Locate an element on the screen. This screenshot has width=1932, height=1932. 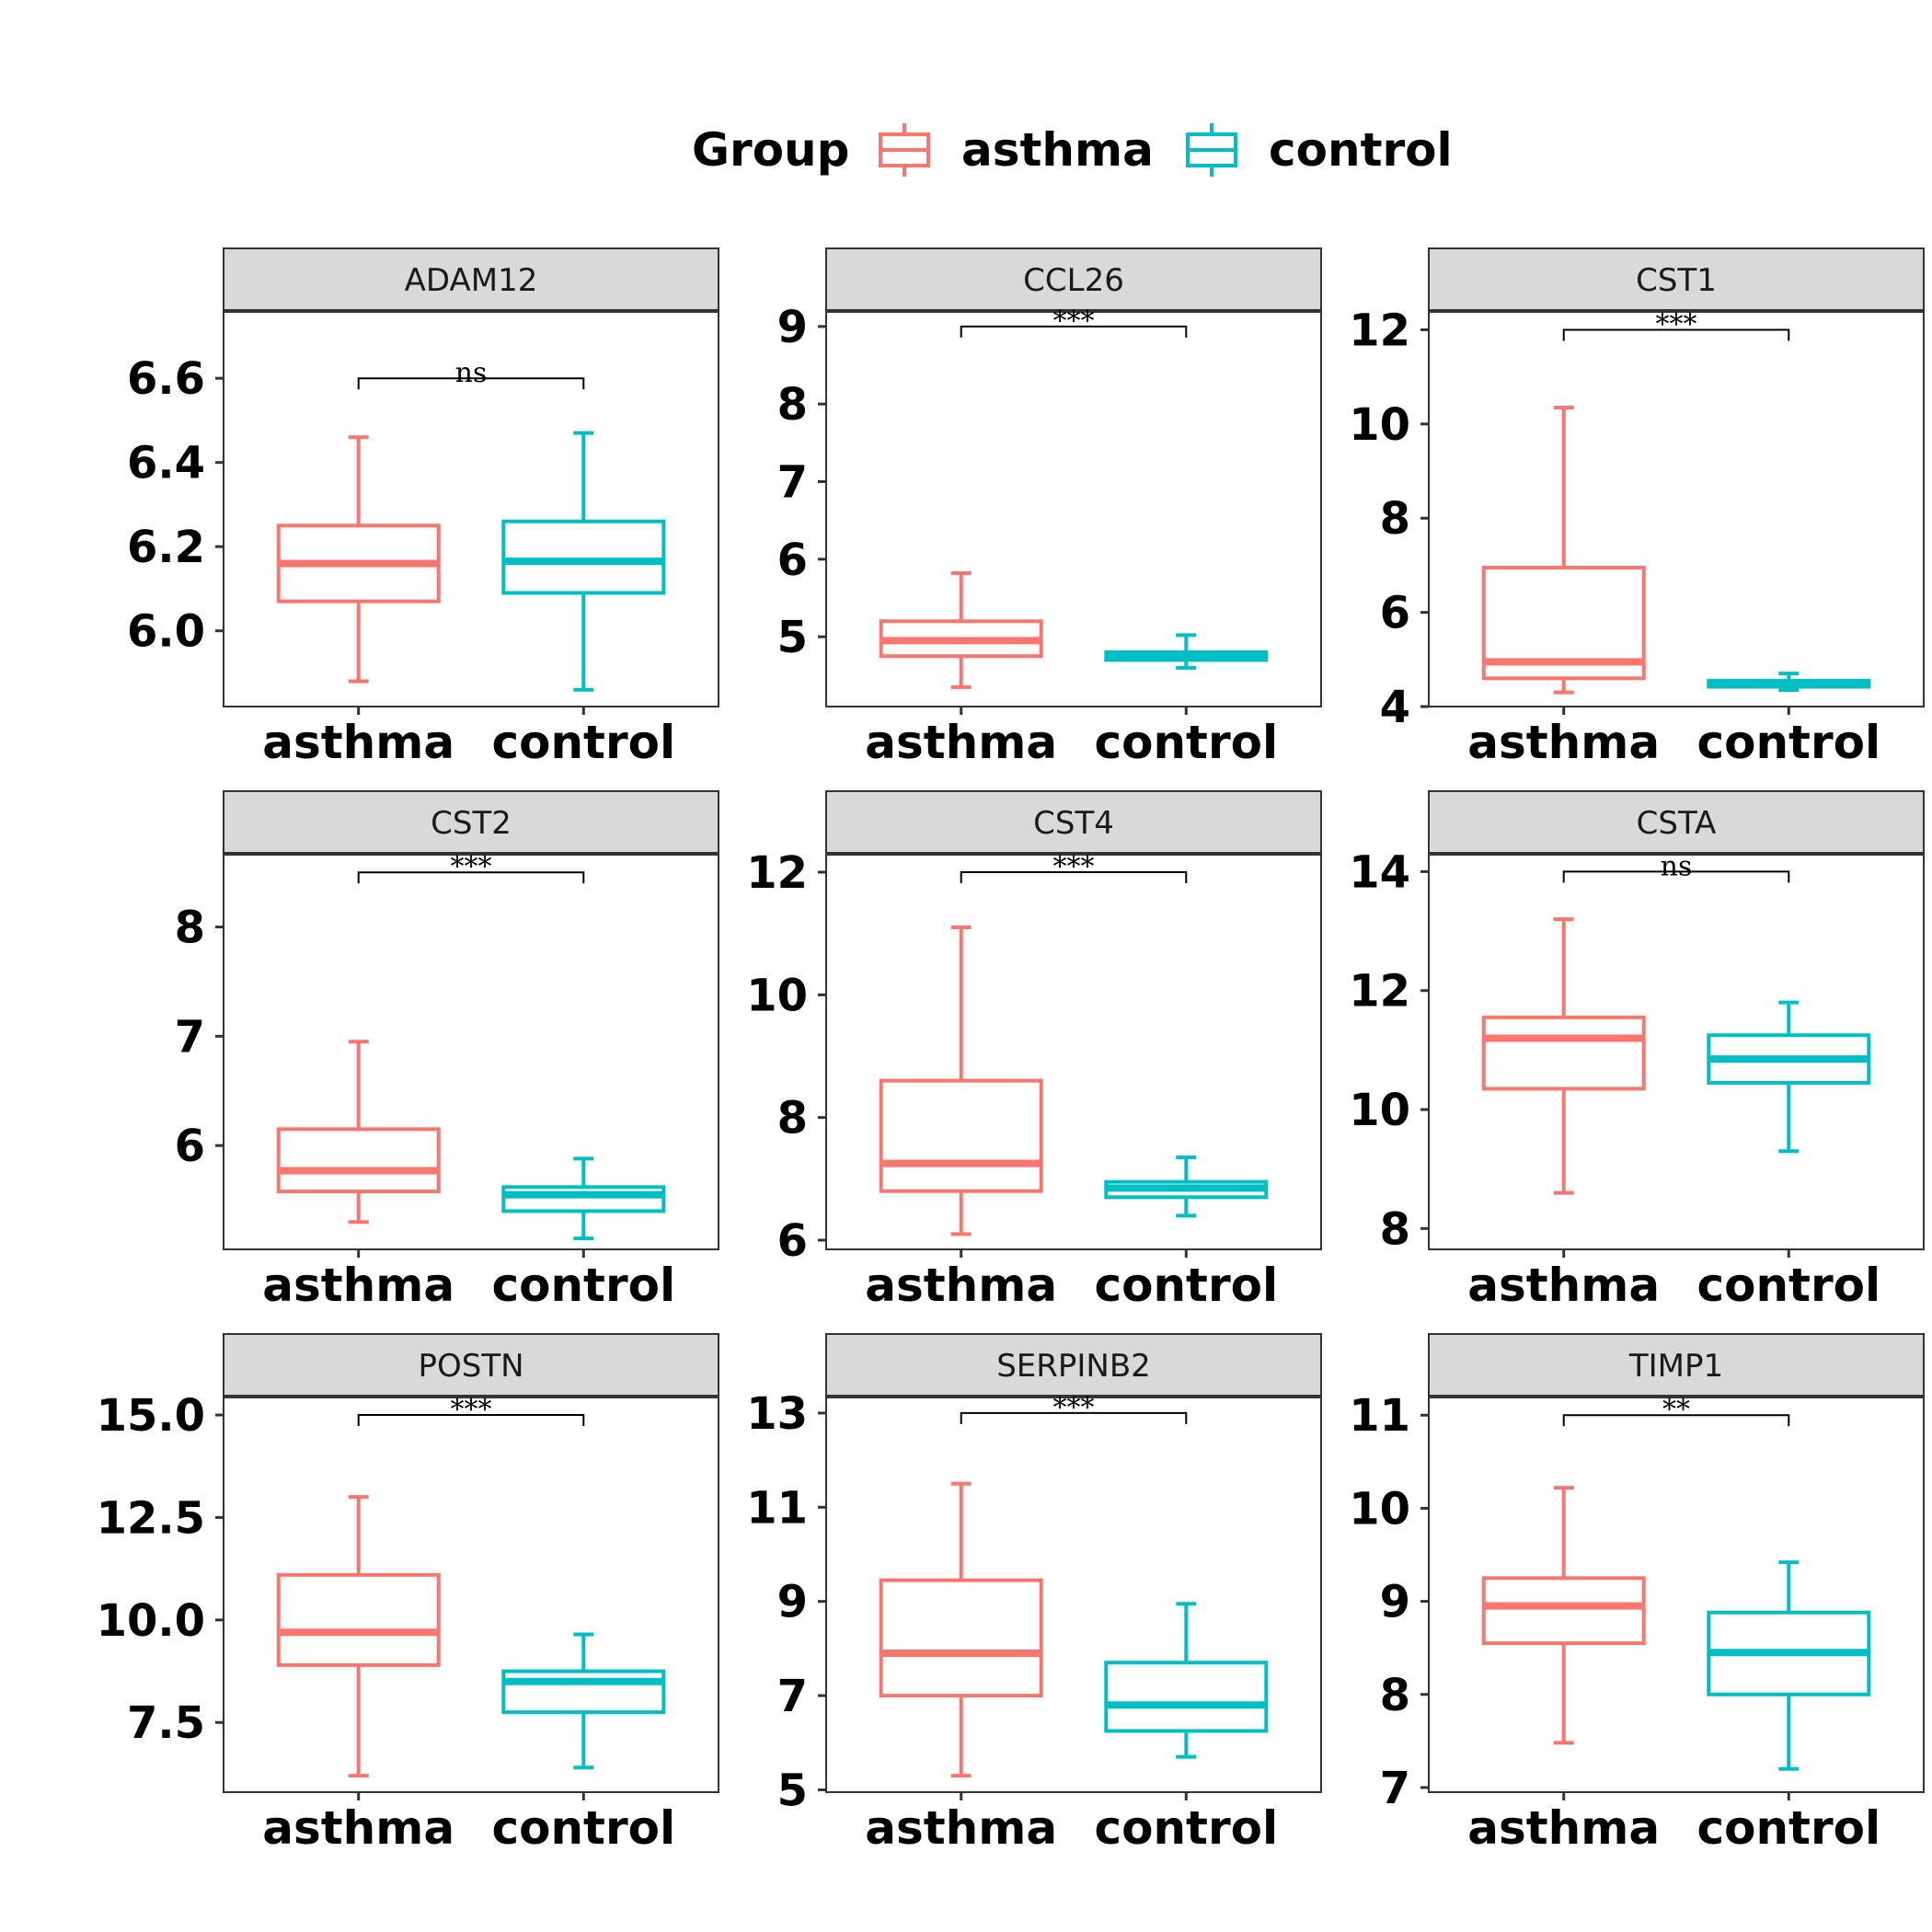
facet-strip-label: TIMP1 is located at coordinates (1675, 1366).